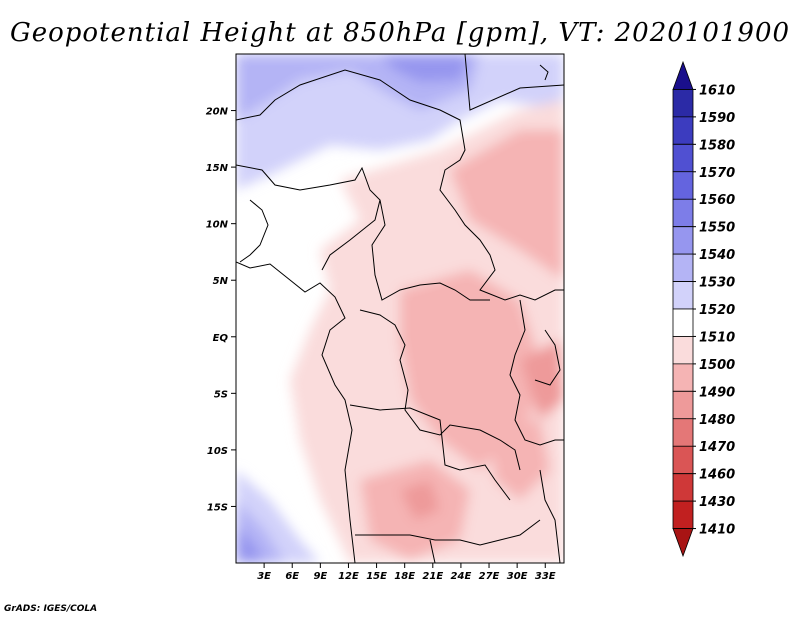  I want to click on colorbar-label: 1500, so click(717, 365).